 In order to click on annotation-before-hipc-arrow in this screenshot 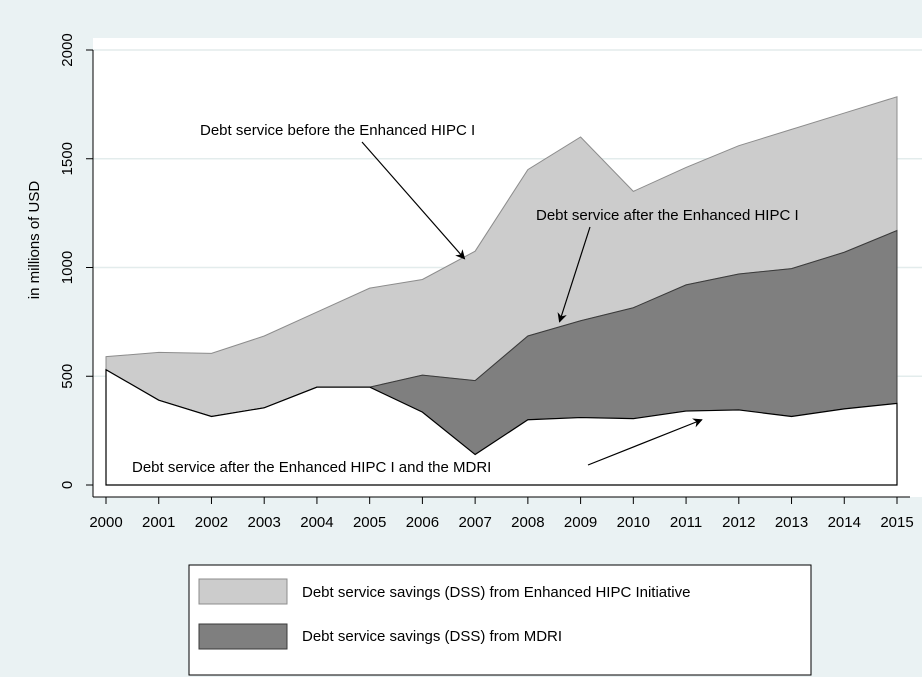, I will do `click(413, 200)`.